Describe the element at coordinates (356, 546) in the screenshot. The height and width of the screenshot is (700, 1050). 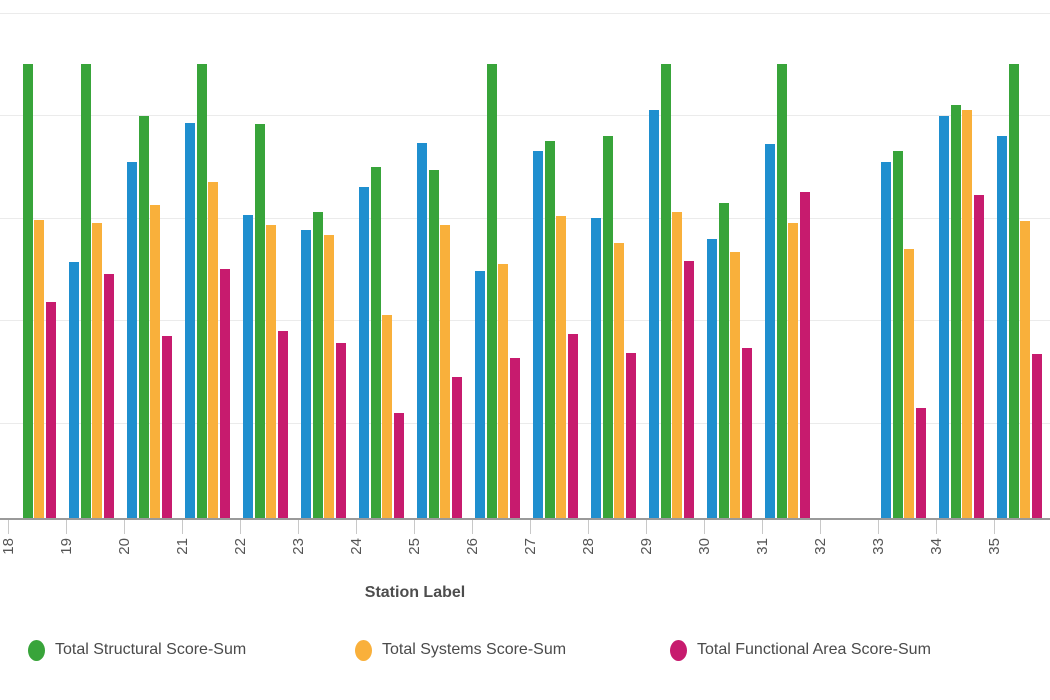
I see `x-axis-label: 24` at that location.